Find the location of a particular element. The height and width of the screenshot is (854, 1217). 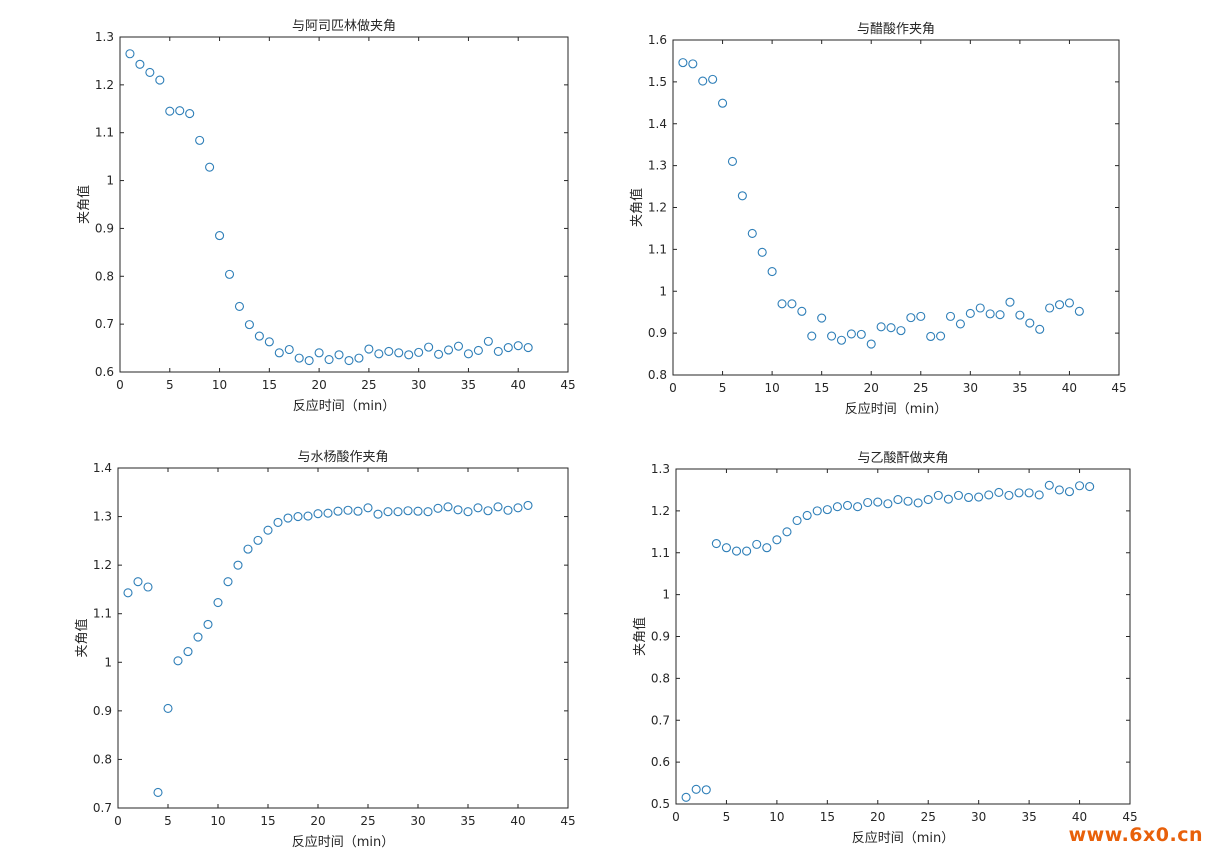

chart-title: 与醋酸作夹角 is located at coordinates (896, 29).